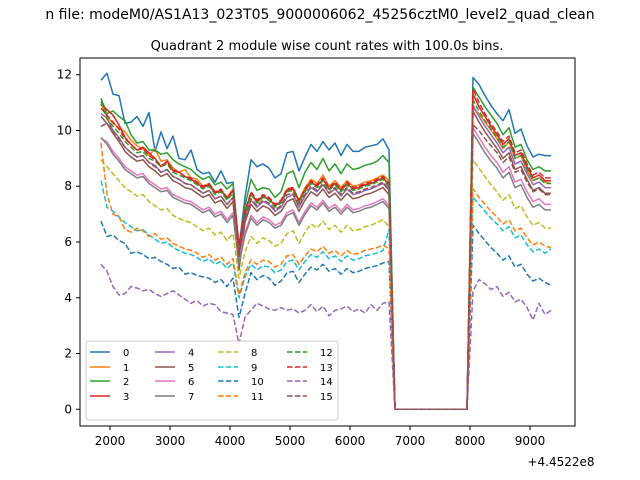 Image resolution: width=640 pixels, height=480 pixels. I want to click on x-tick-label: 9000, so click(530, 441).